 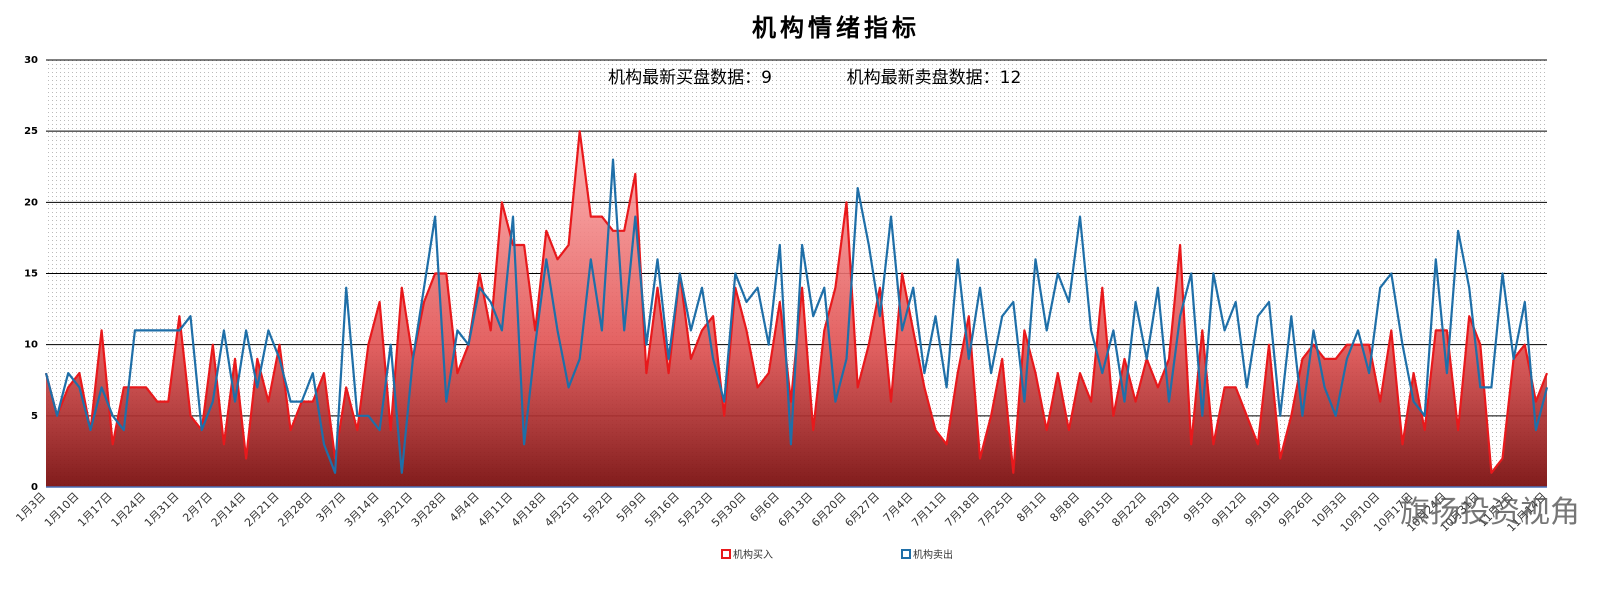 What do you see at coordinates (836, 28) in the screenshot?
I see `chart-title: 机构情绪指标` at bounding box center [836, 28].